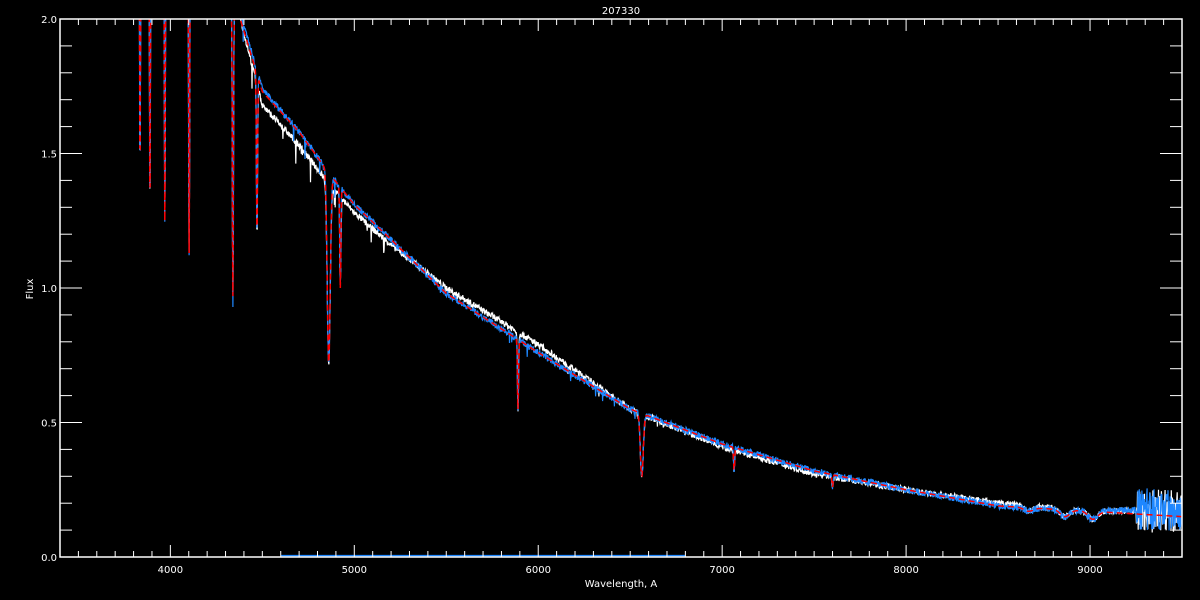 The width and height of the screenshot is (1200, 600). Describe the element at coordinates (49, 289) in the screenshot. I see `y-tick-label: 1.0` at that location.